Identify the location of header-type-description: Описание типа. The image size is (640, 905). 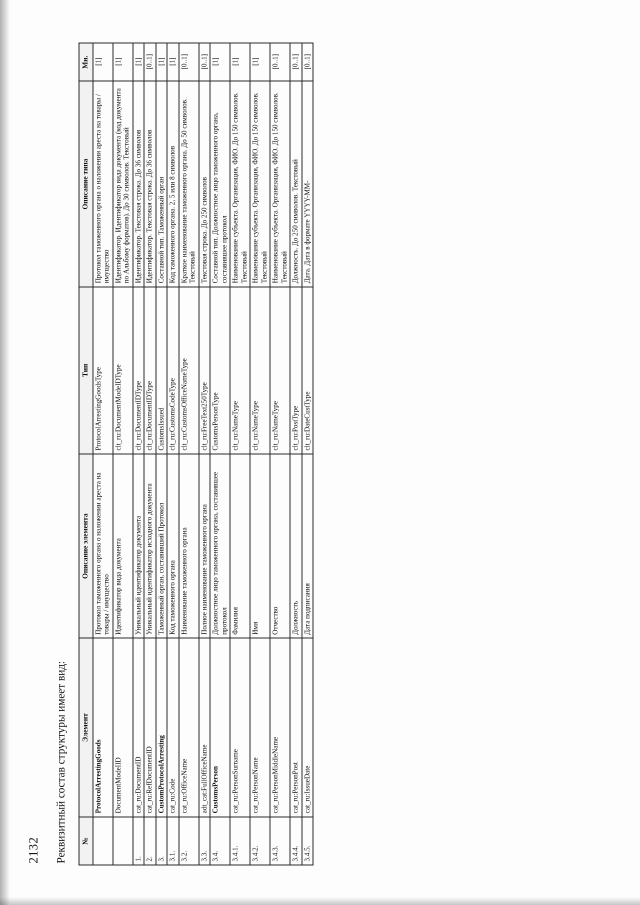
(85, 183).